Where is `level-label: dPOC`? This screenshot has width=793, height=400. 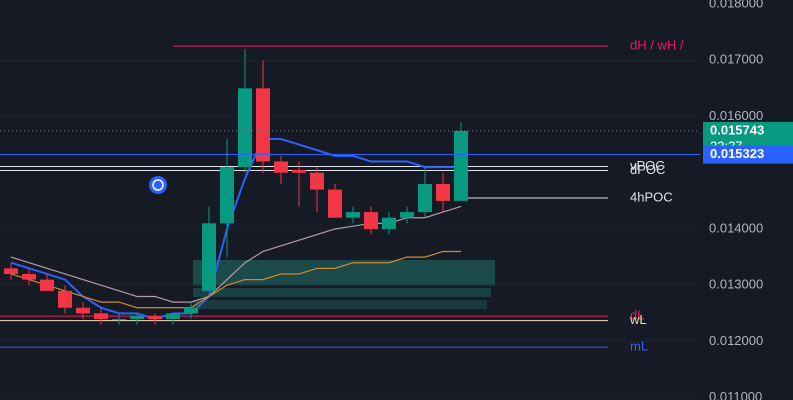
level-label: dPOC is located at coordinates (647, 169).